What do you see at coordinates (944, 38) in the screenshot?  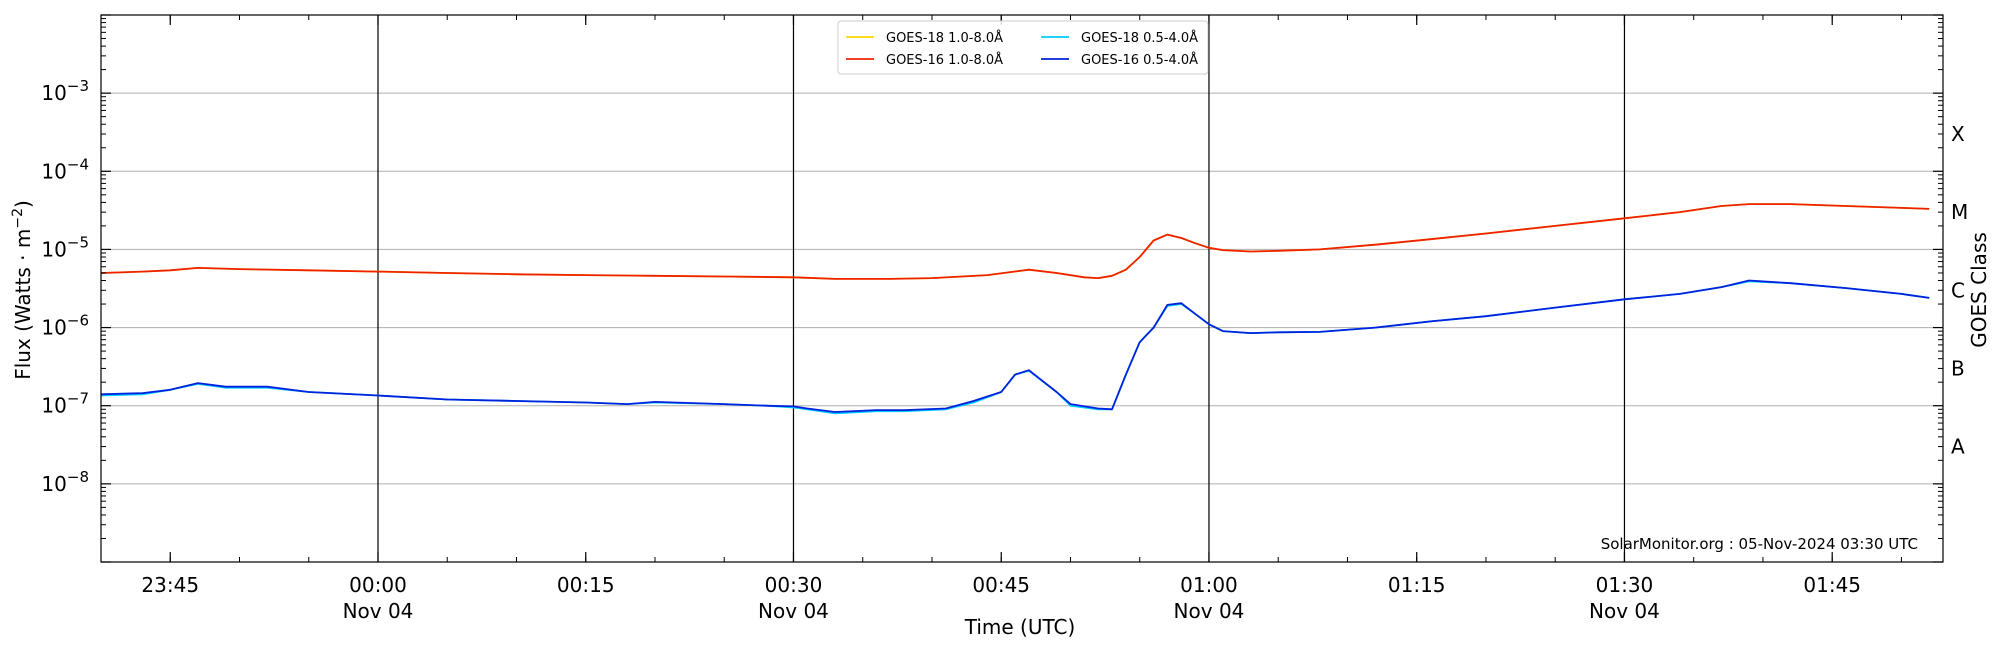 I see `legend-label-0: GOES-18 1.0-8.0Å` at bounding box center [944, 38].